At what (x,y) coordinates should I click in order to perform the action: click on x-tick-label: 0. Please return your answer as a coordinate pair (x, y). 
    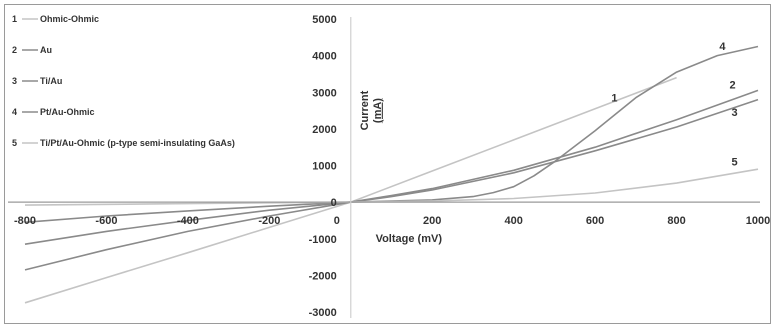
    Looking at the image, I should click on (337, 221).